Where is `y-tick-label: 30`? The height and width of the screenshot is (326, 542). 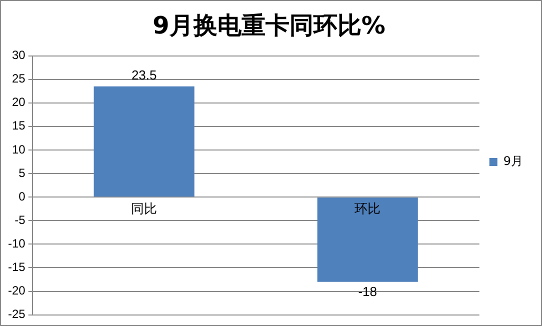
y-tick-label: 30 is located at coordinates (19, 55).